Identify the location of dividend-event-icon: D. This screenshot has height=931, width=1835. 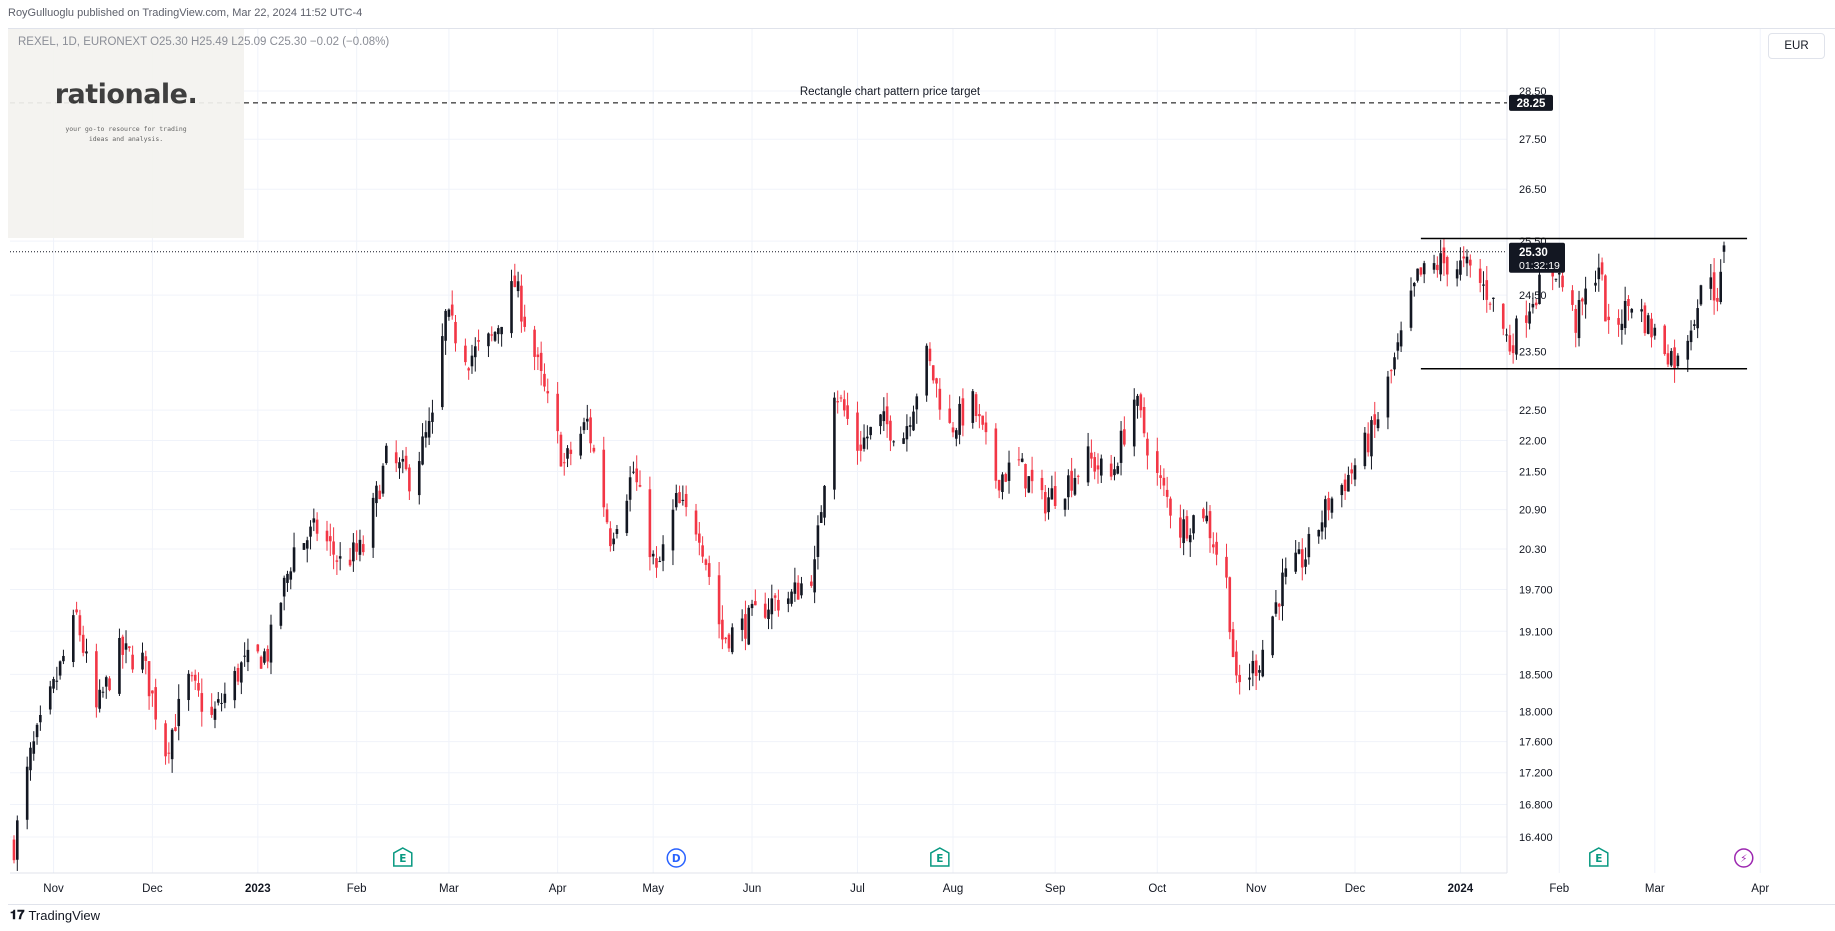
(676, 858).